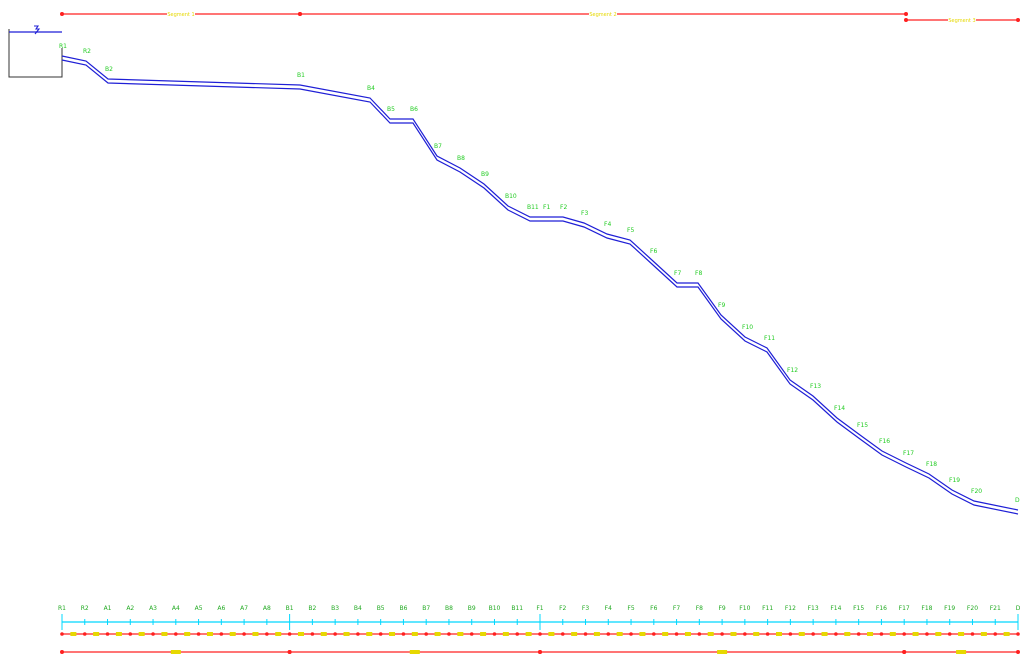 The height and width of the screenshot is (655, 1022). Describe the element at coordinates (745, 634) in the screenshot. I see `segment-node-dot-f10` at that location.